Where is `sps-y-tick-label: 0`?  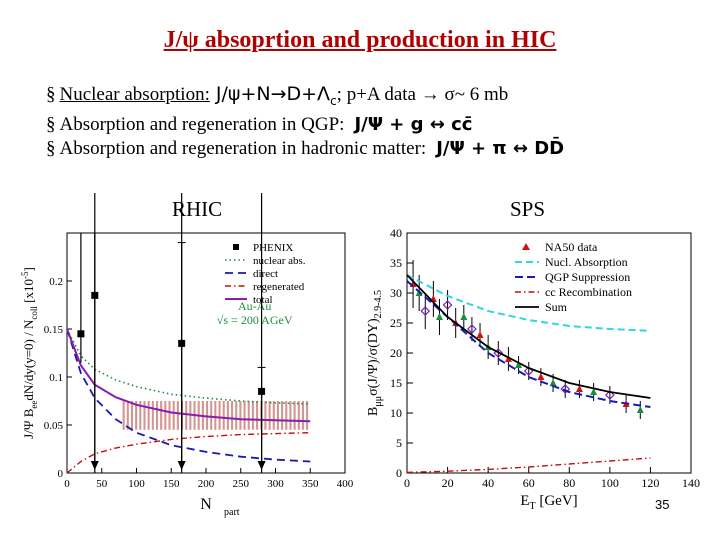
sps-y-tick-label: 0 is located at coordinates (399, 473).